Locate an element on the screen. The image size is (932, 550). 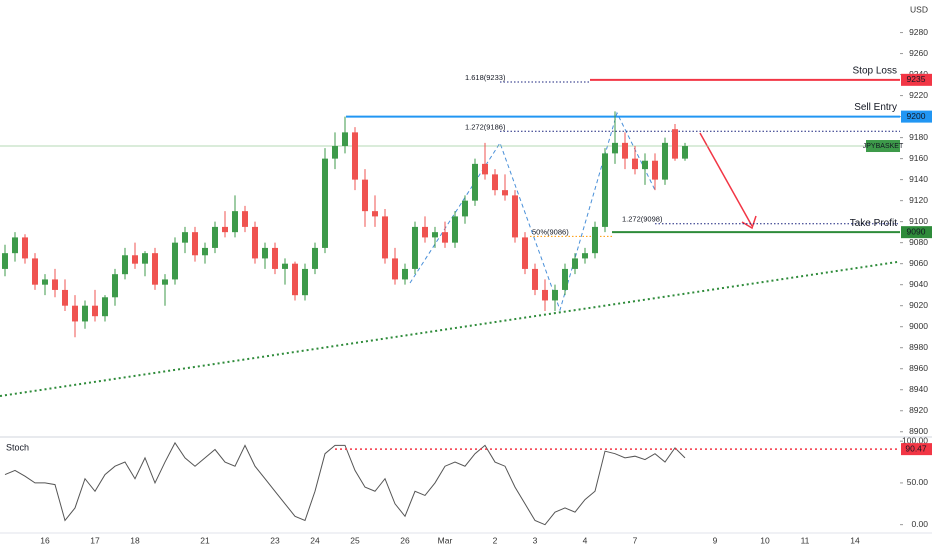
y-tick-label: 9220 is located at coordinates (918, 95).